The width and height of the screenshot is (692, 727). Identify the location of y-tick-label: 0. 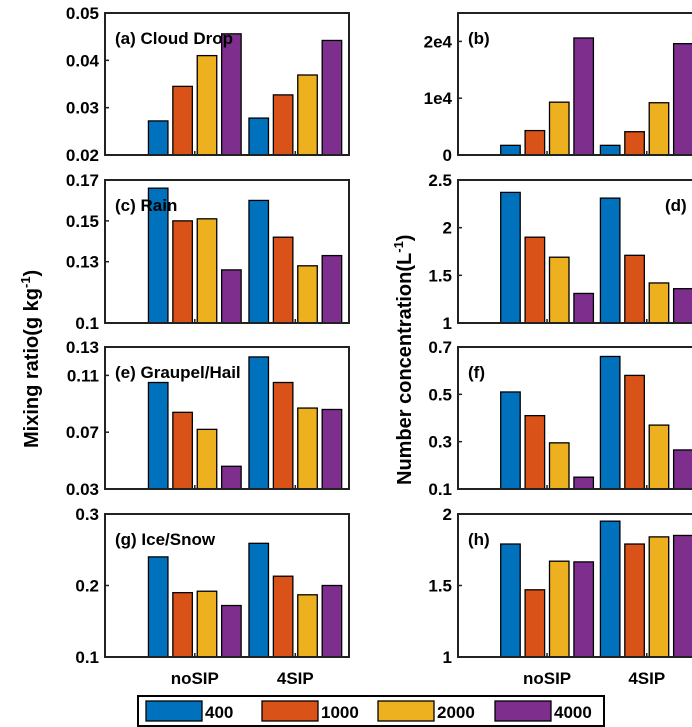
(447, 155).